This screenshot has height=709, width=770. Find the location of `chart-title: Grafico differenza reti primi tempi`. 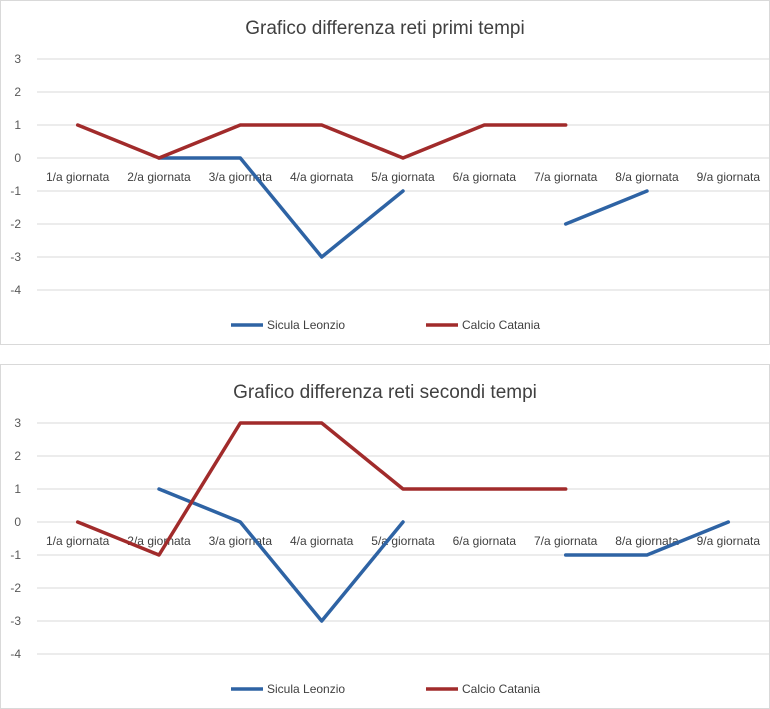

chart-title: Grafico differenza reti primi tempi is located at coordinates (384, 28).